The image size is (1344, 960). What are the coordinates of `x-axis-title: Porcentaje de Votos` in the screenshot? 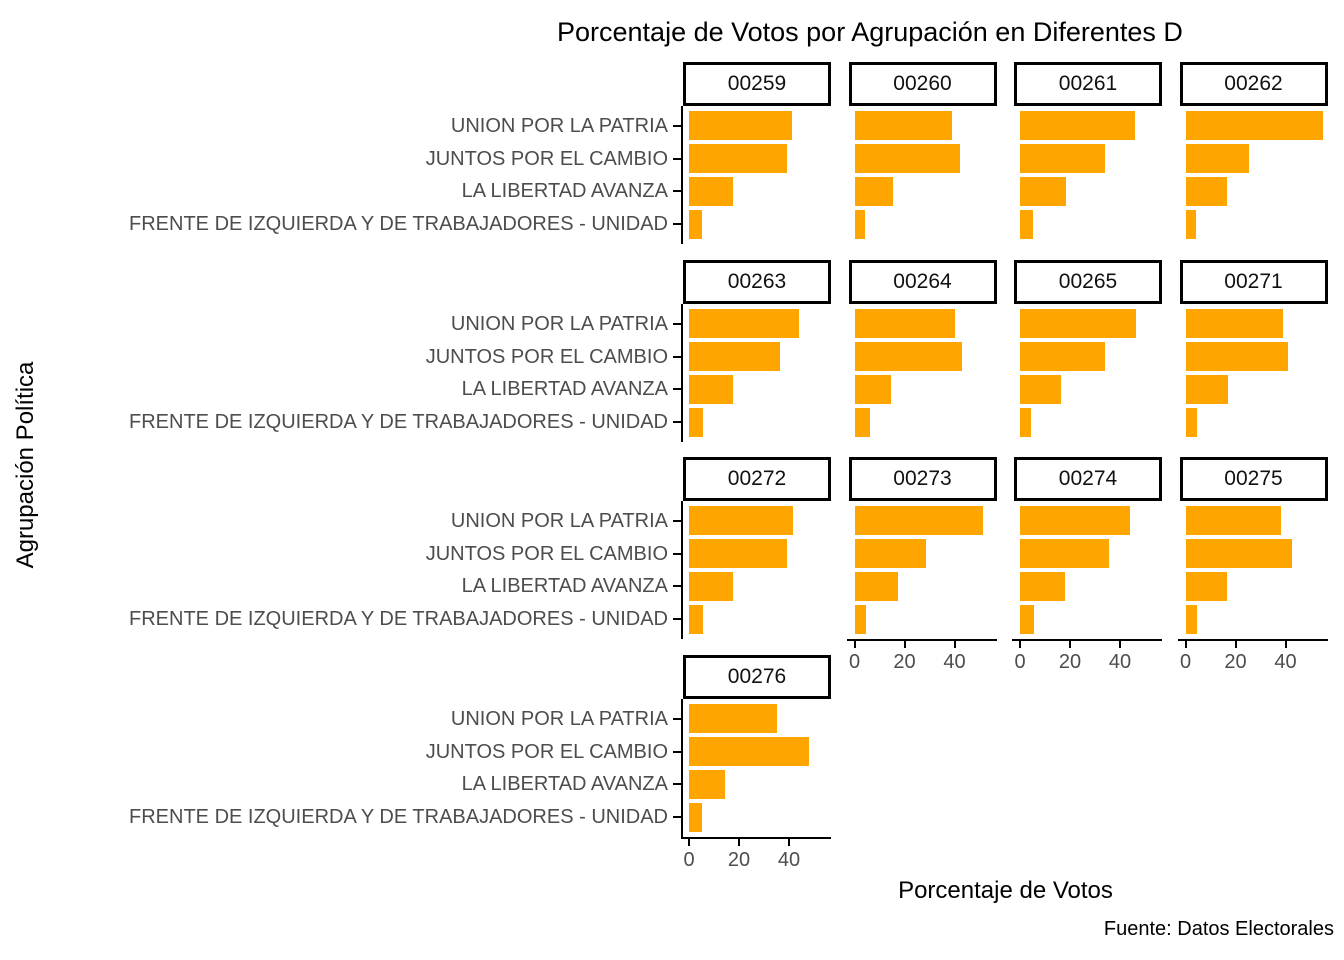 It's located at (1005, 890).